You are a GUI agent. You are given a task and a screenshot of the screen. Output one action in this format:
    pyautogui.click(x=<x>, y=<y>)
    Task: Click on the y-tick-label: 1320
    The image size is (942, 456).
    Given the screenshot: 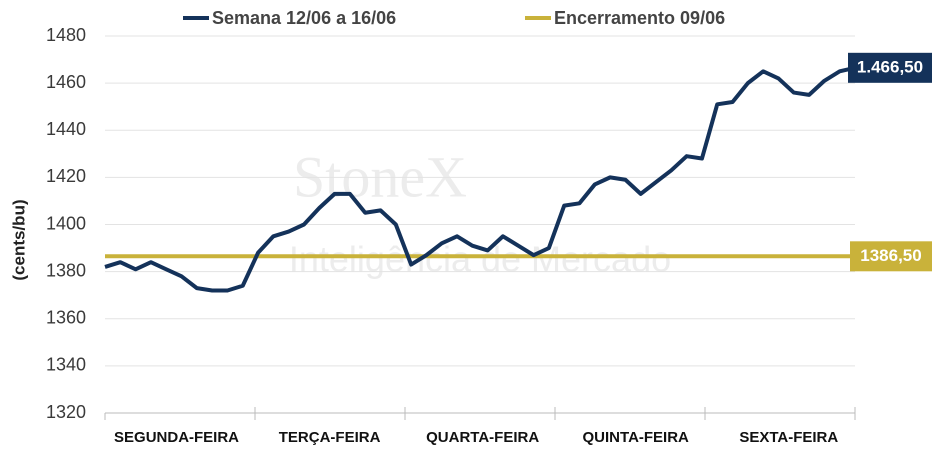 What is the action you would take?
    pyautogui.click(x=66, y=412)
    